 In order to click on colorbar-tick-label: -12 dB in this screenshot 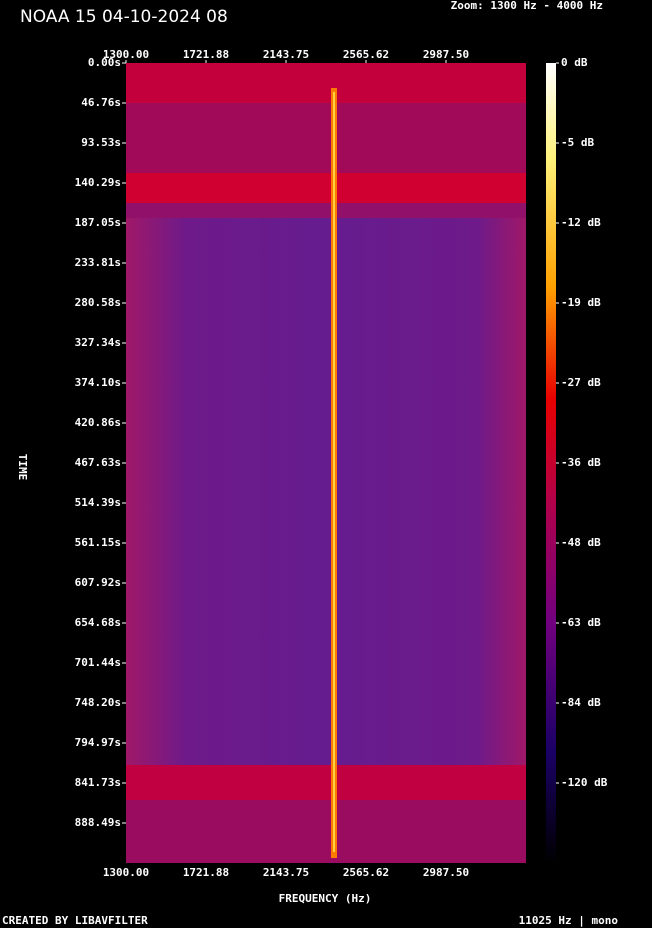, I will do `click(581, 222)`.